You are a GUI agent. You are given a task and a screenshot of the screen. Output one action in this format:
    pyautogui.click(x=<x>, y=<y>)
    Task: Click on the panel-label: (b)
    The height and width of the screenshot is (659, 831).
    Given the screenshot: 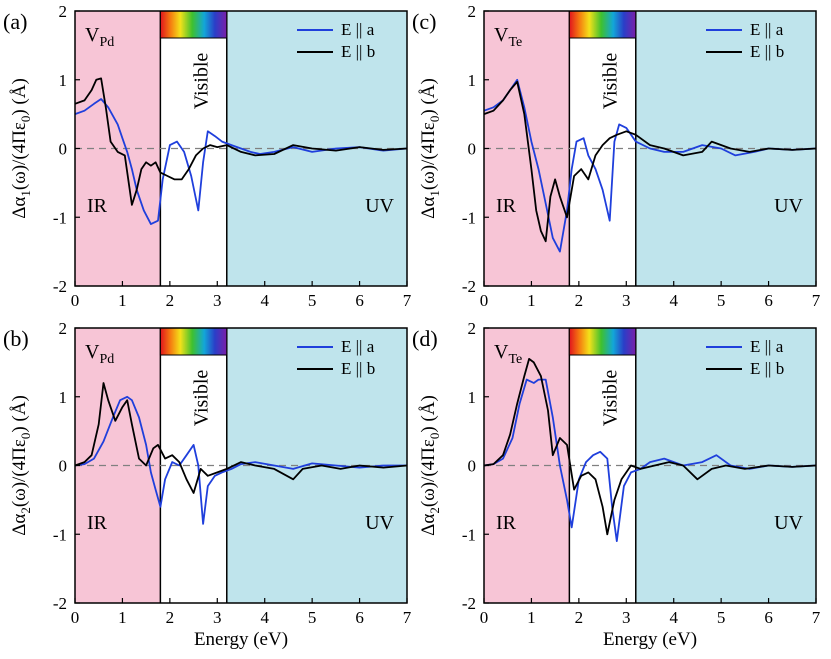 What is the action you would take?
    pyautogui.click(x=16, y=338)
    